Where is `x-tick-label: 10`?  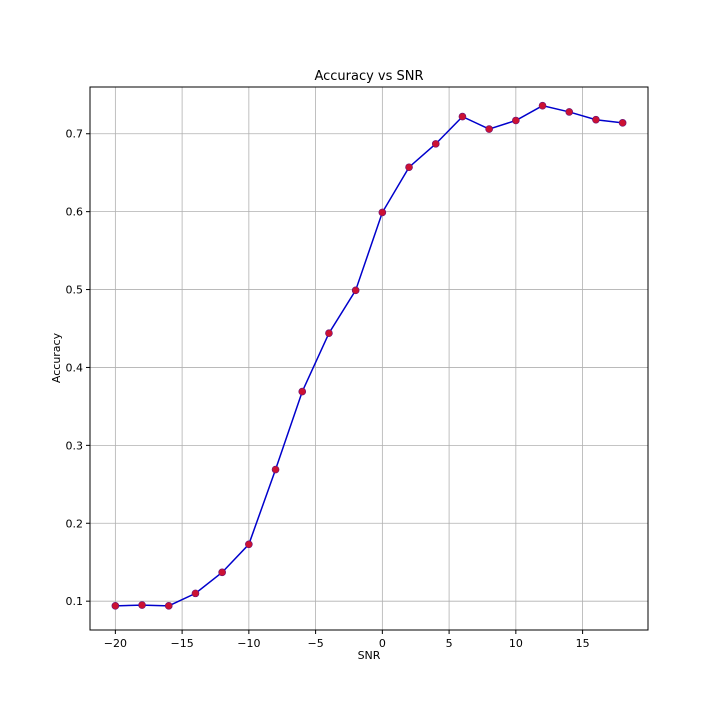
x-tick-label: 10 is located at coordinates (516, 643).